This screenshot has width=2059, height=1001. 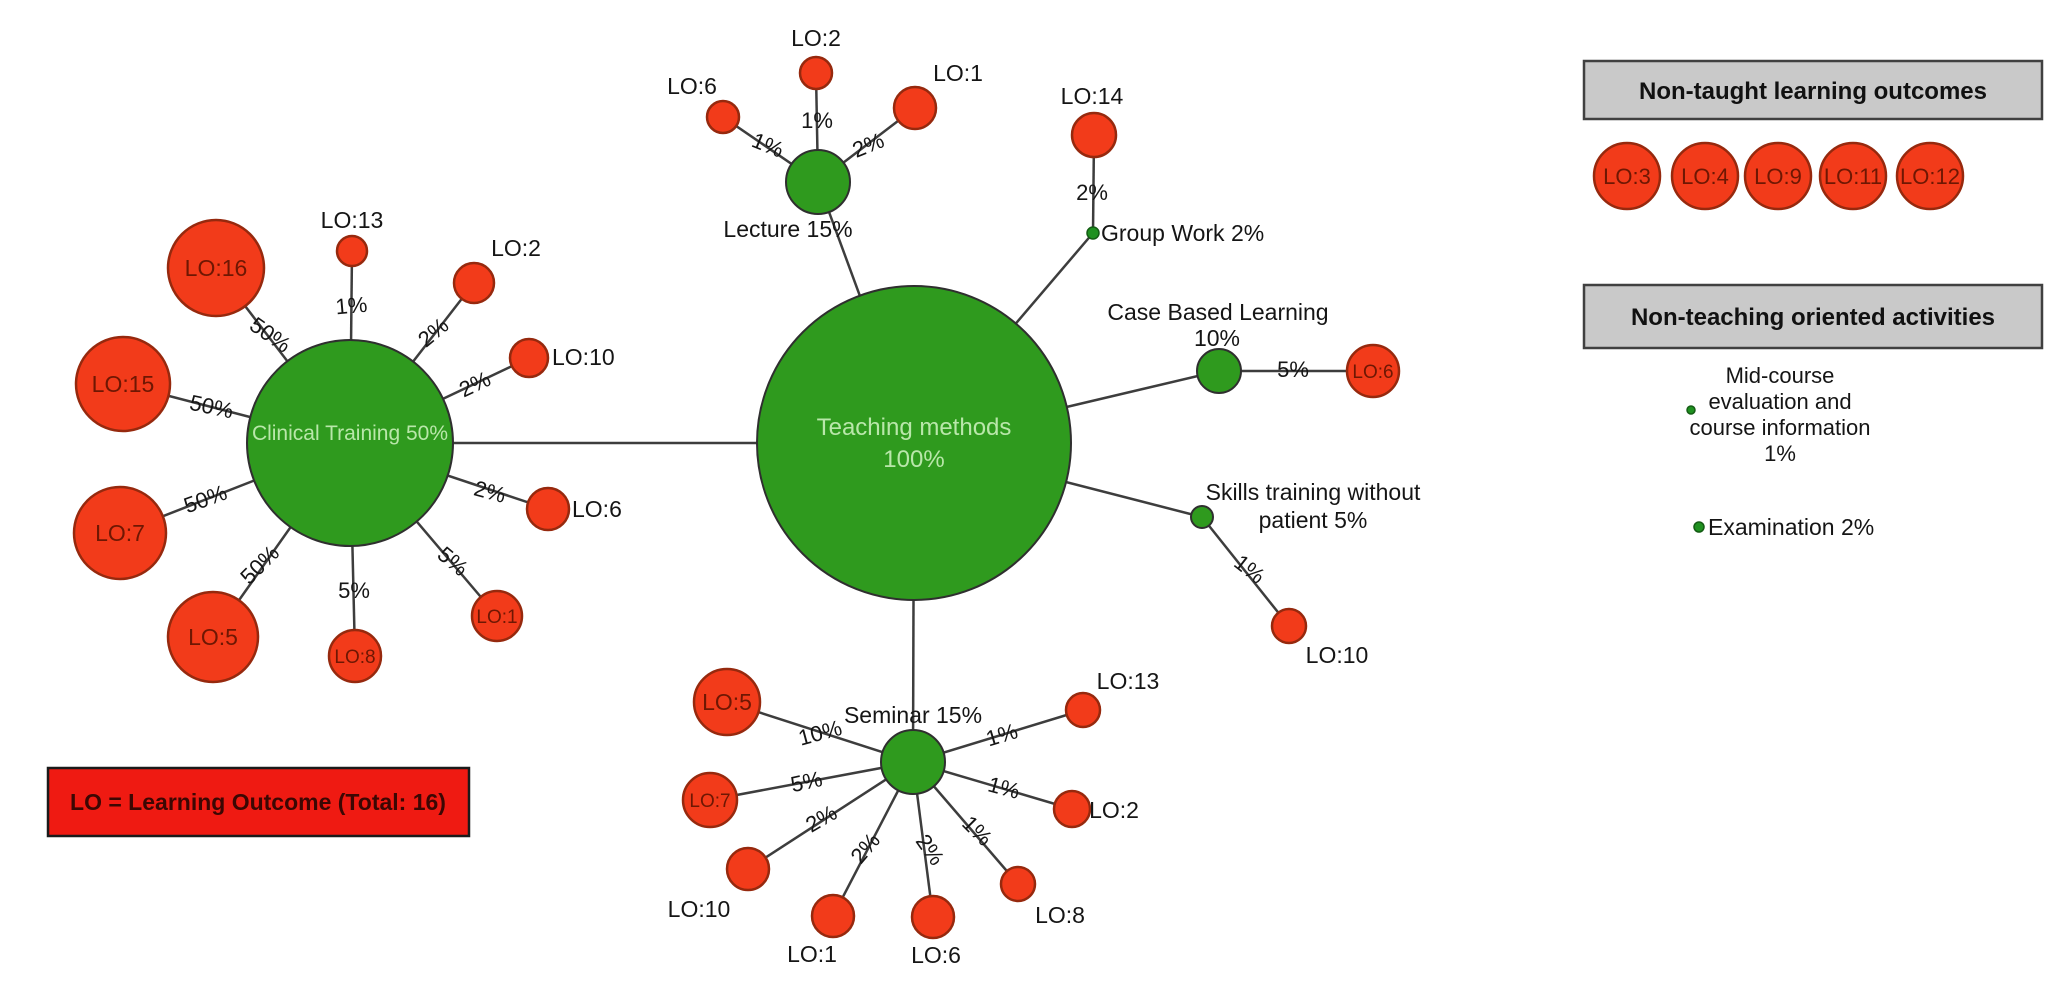 I want to click on legend-text: LO = Learning Outcome (Total: 16), so click(x=258, y=802).